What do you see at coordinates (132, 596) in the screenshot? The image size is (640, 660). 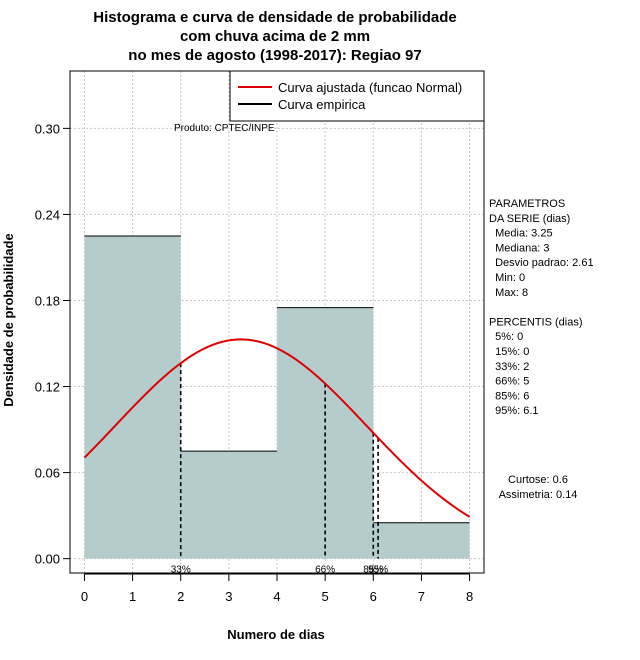 I see `x-tick-label: 1` at bounding box center [132, 596].